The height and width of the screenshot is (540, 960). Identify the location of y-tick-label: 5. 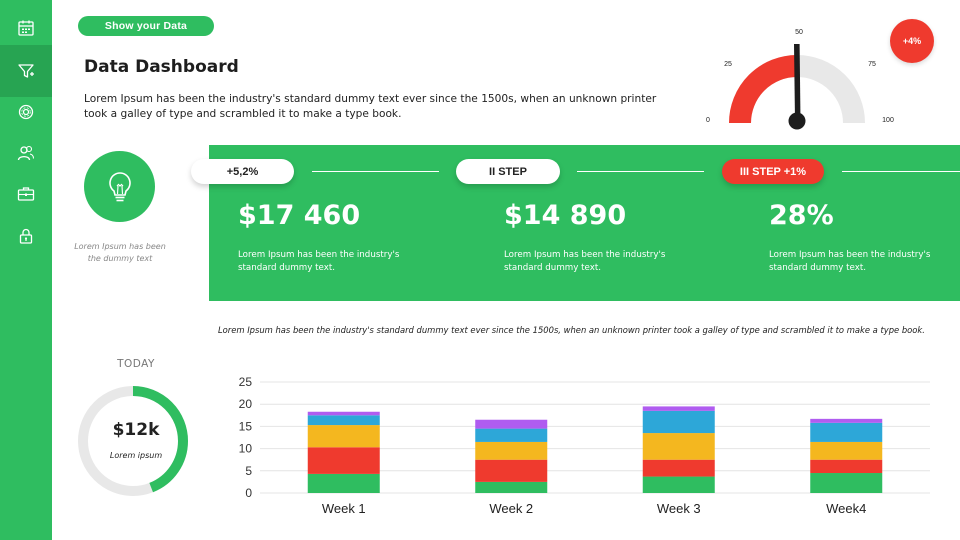
(248, 471).